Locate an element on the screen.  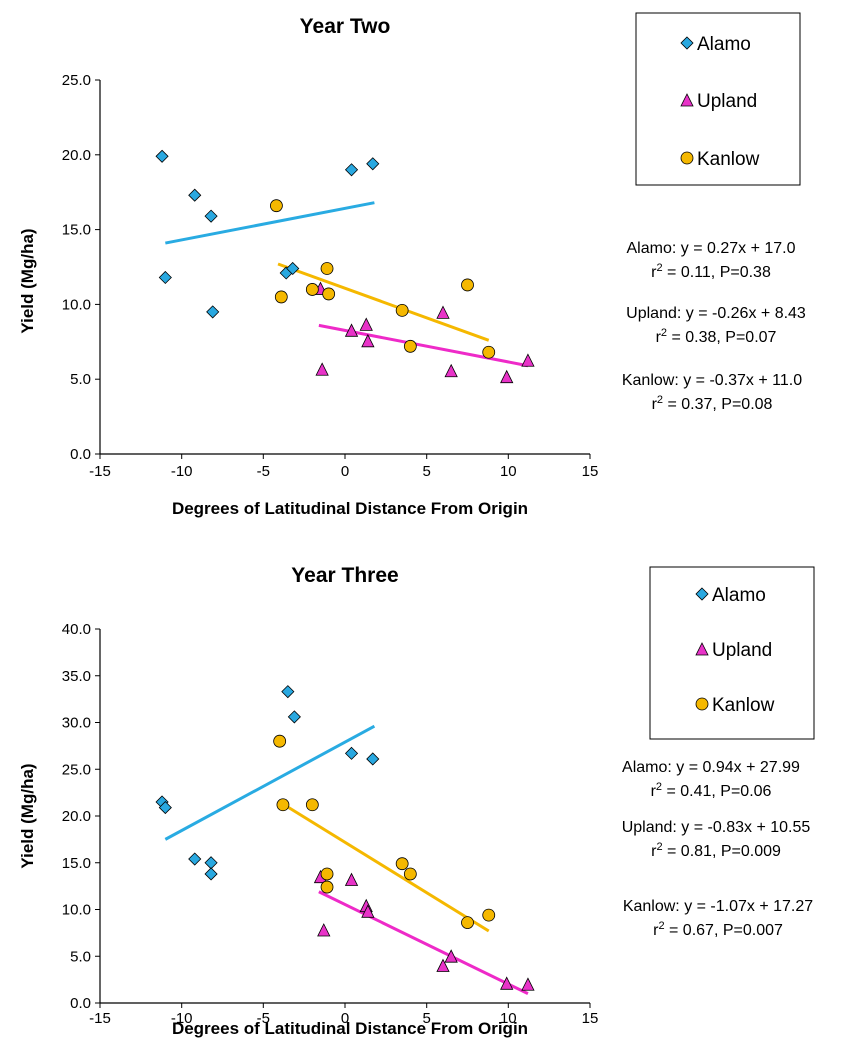
y-ticks: 0.0 5.0 10.0 15.0 20.0 25.0 is located at coordinates (81, 267).